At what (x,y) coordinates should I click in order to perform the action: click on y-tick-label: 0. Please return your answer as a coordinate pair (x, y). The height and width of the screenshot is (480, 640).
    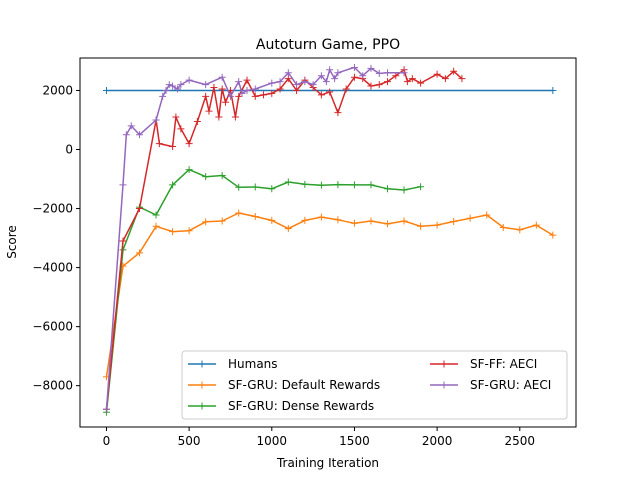
    Looking at the image, I should click on (69, 150).